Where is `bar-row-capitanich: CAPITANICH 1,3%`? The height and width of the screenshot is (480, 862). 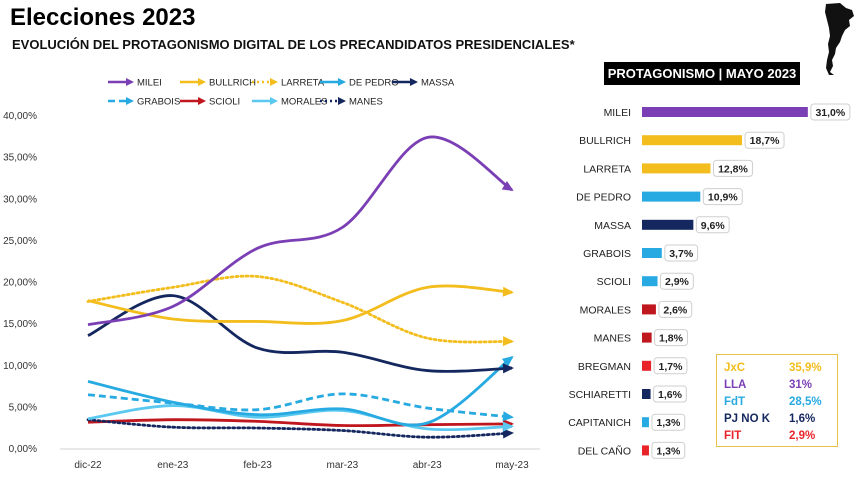
bar-row-capitanich: CAPITANICH 1,3% is located at coordinates (627, 422).